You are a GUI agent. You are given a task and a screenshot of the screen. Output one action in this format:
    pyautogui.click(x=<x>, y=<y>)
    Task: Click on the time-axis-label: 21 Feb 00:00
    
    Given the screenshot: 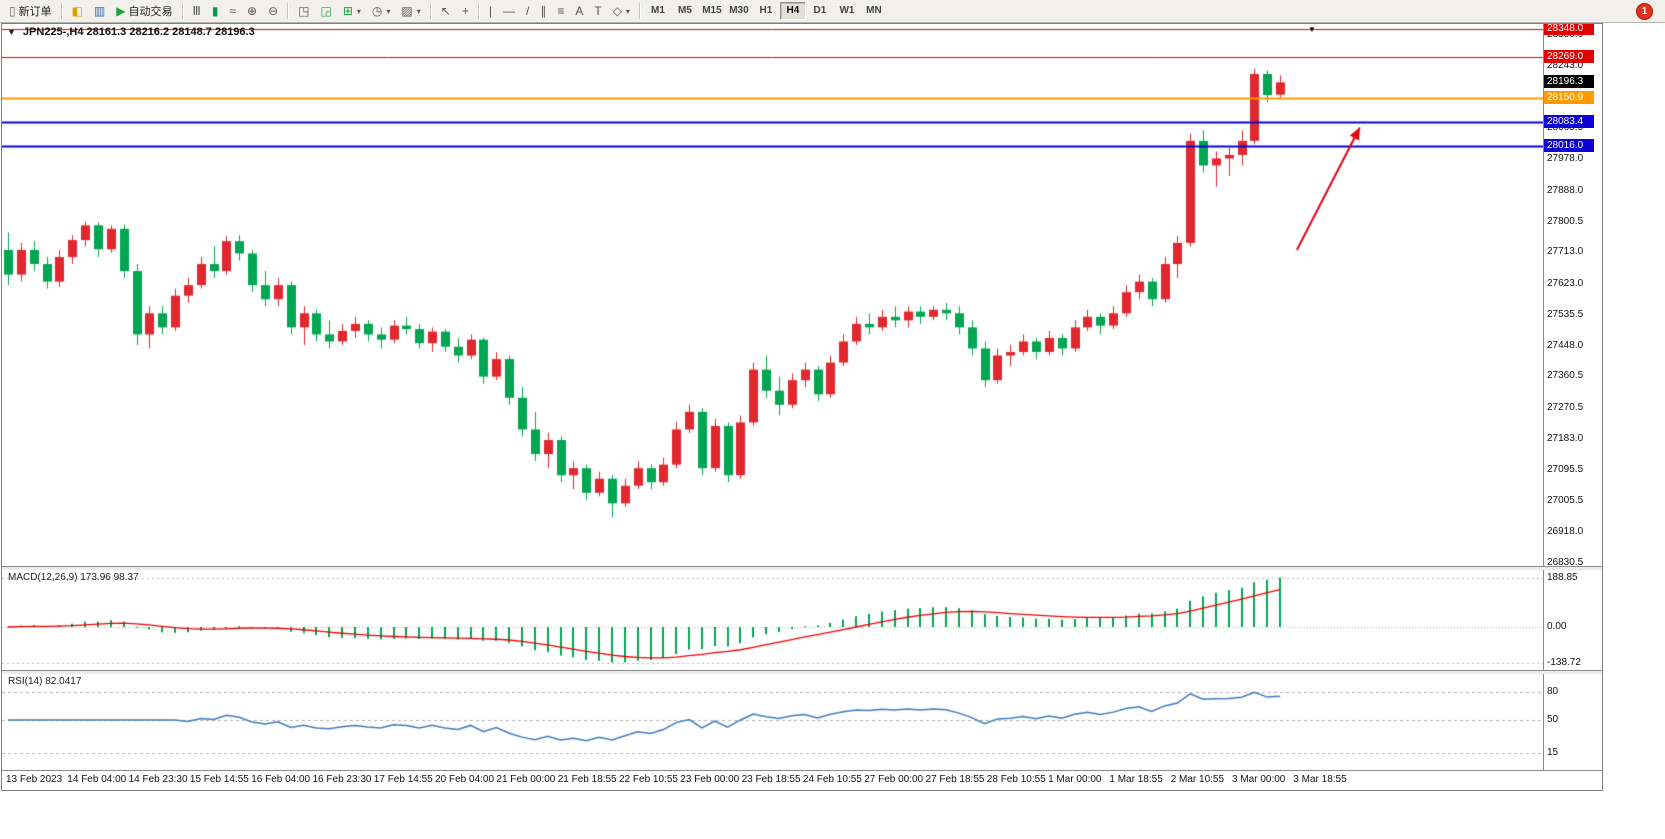 What is the action you would take?
    pyautogui.click(x=526, y=779)
    